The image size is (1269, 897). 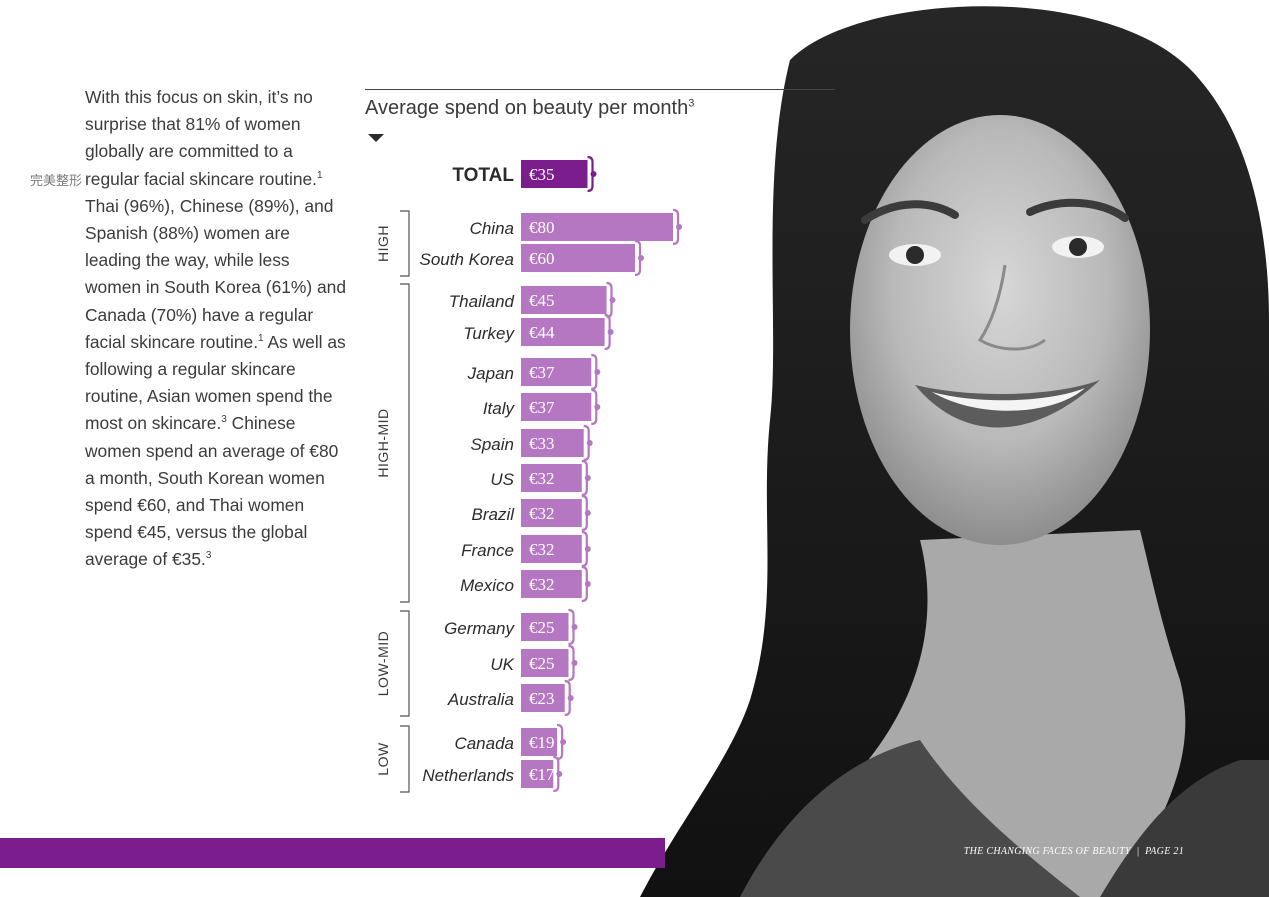 I want to click on category-label: Italy, so click(x=499, y=408).